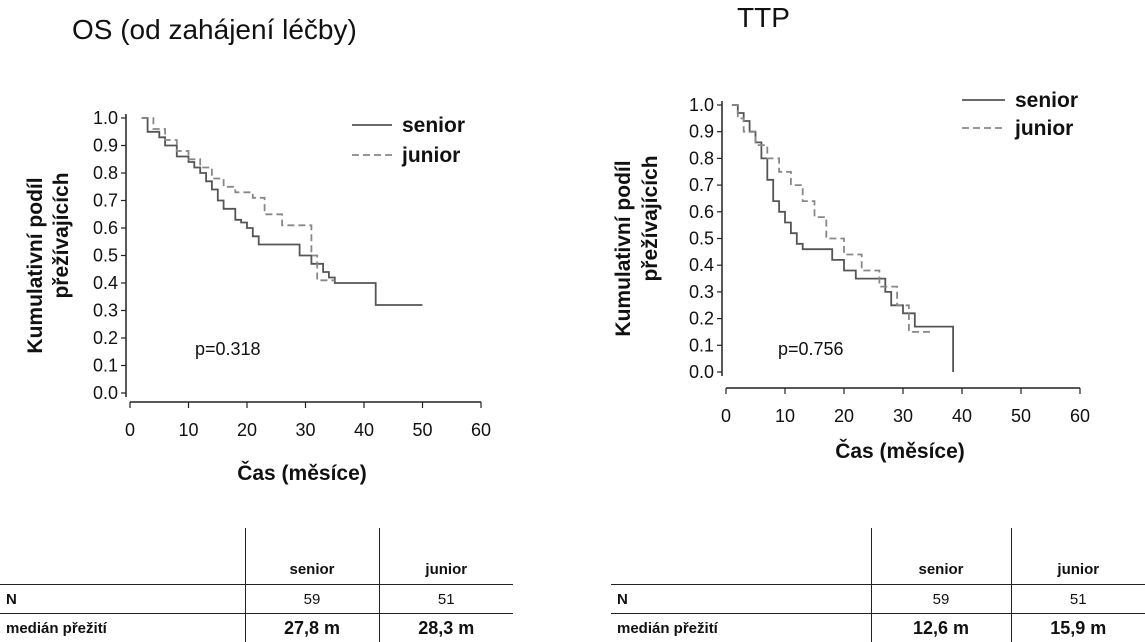  What do you see at coordinates (312, 628) in the screenshot?
I see `cell-senior: 27,8 m` at bounding box center [312, 628].